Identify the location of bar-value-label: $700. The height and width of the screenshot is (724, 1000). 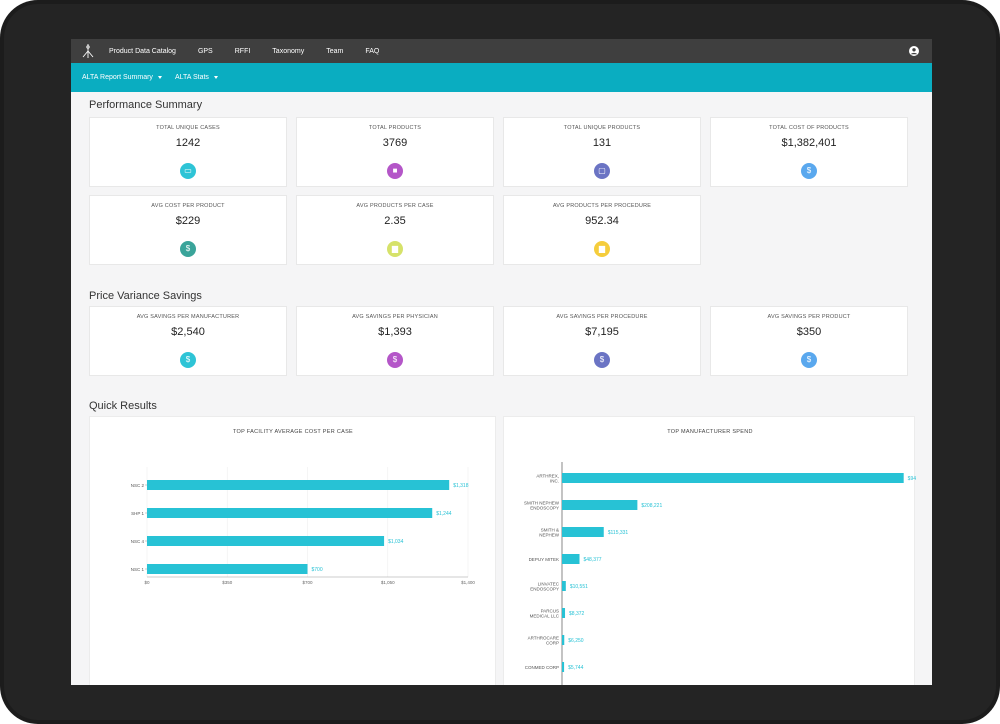
(317, 570).